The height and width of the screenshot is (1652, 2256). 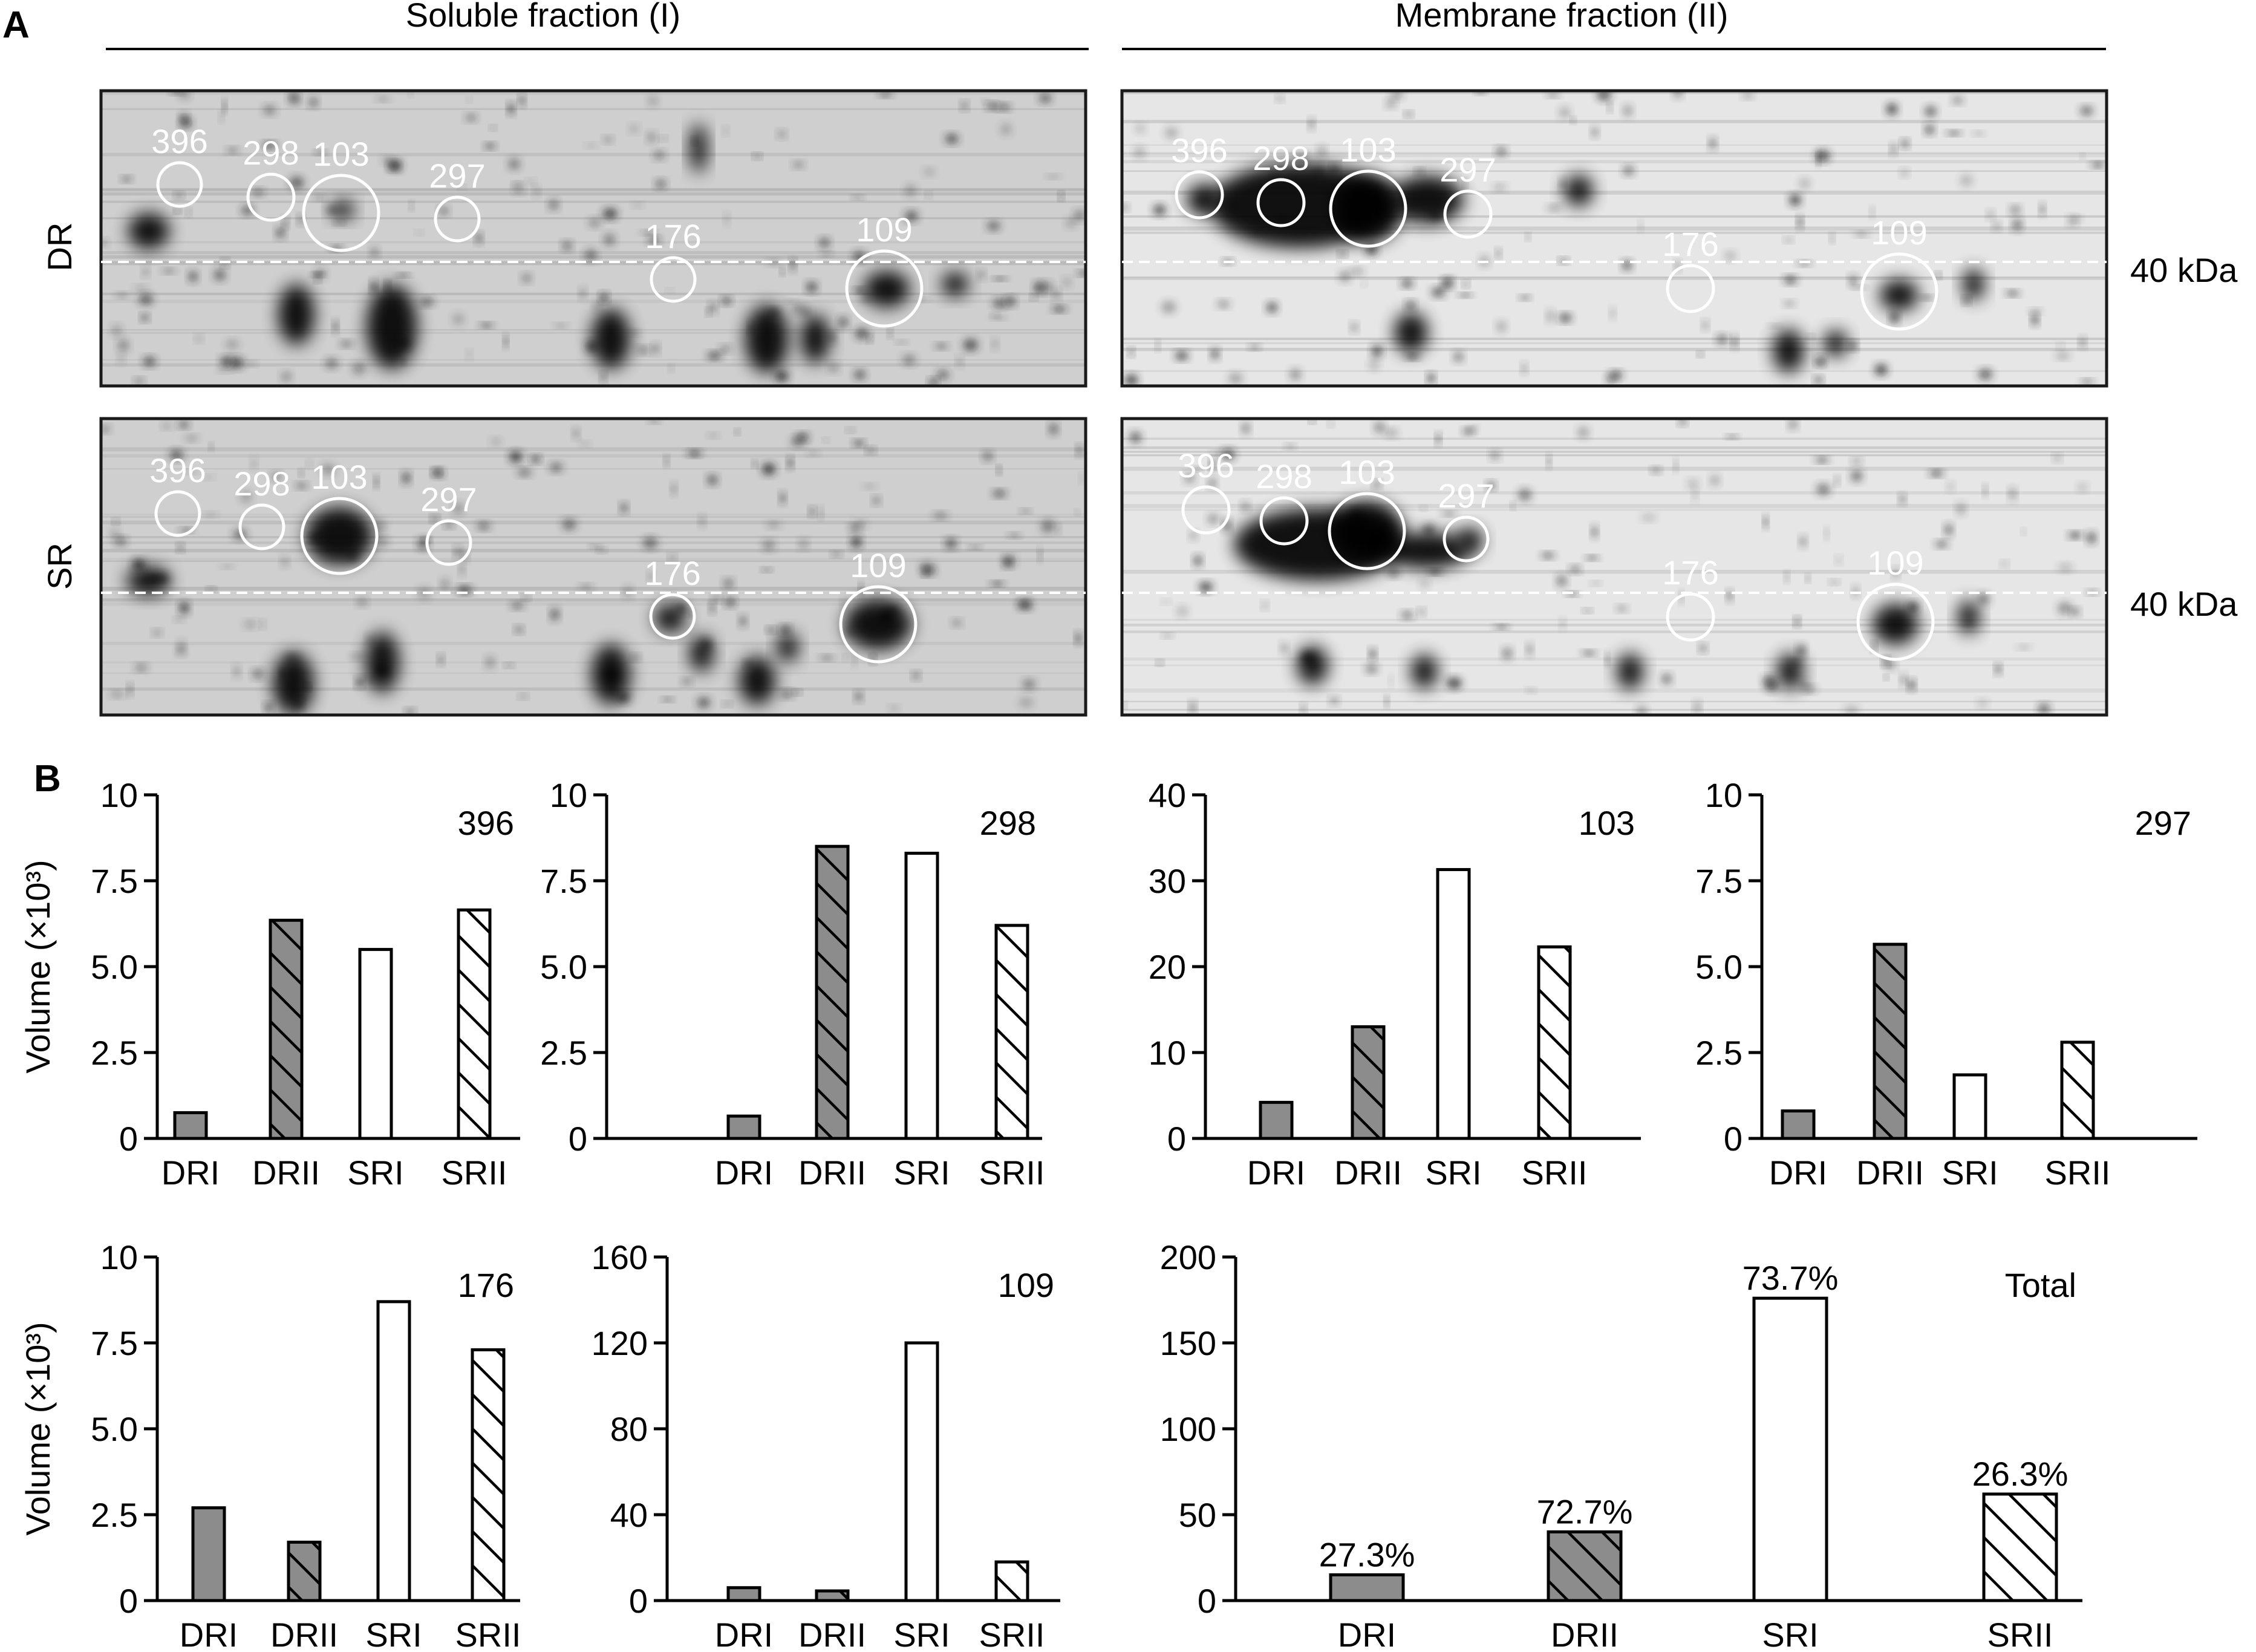 What do you see at coordinates (563, 967) in the screenshot?
I see `y-tick-label: 5.0` at bounding box center [563, 967].